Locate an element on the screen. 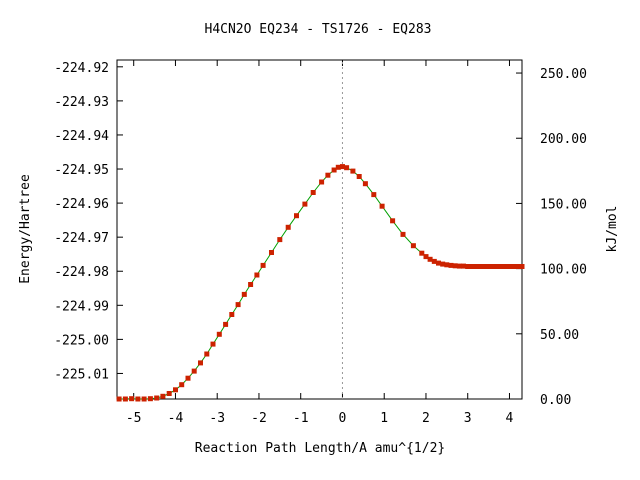 The image size is (640, 480). y2-tick-label: 200.00 is located at coordinates (563, 139).